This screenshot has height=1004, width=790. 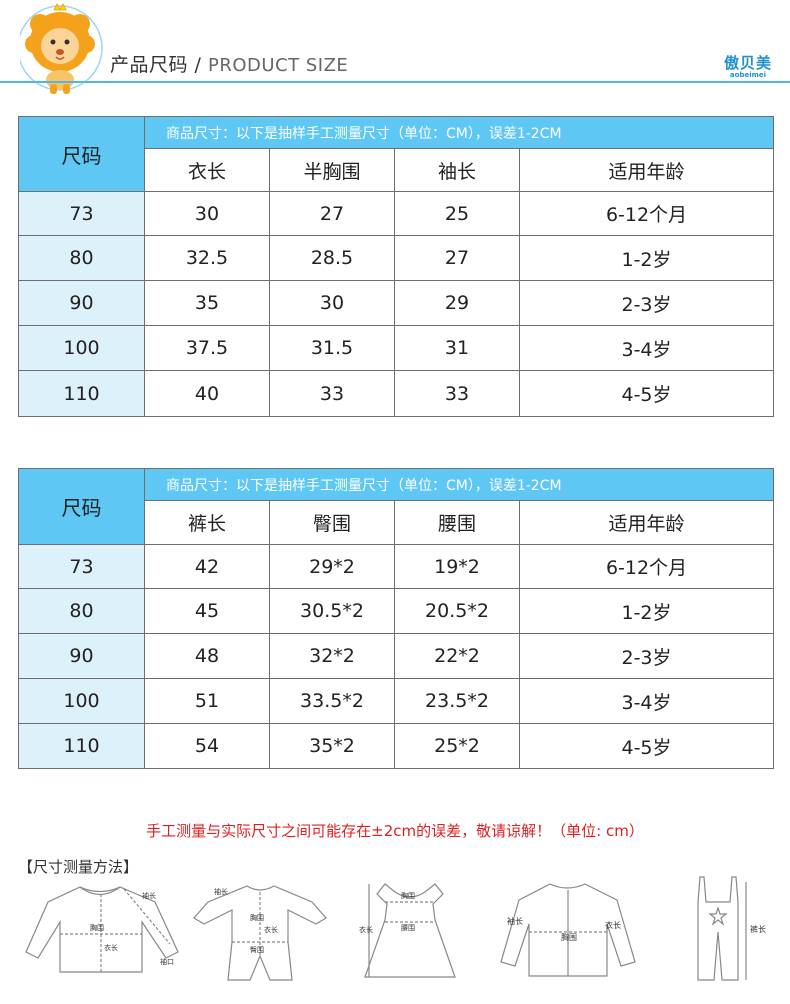 What do you see at coordinates (207, 522) in the screenshot?
I see `column-header: 裤长` at bounding box center [207, 522].